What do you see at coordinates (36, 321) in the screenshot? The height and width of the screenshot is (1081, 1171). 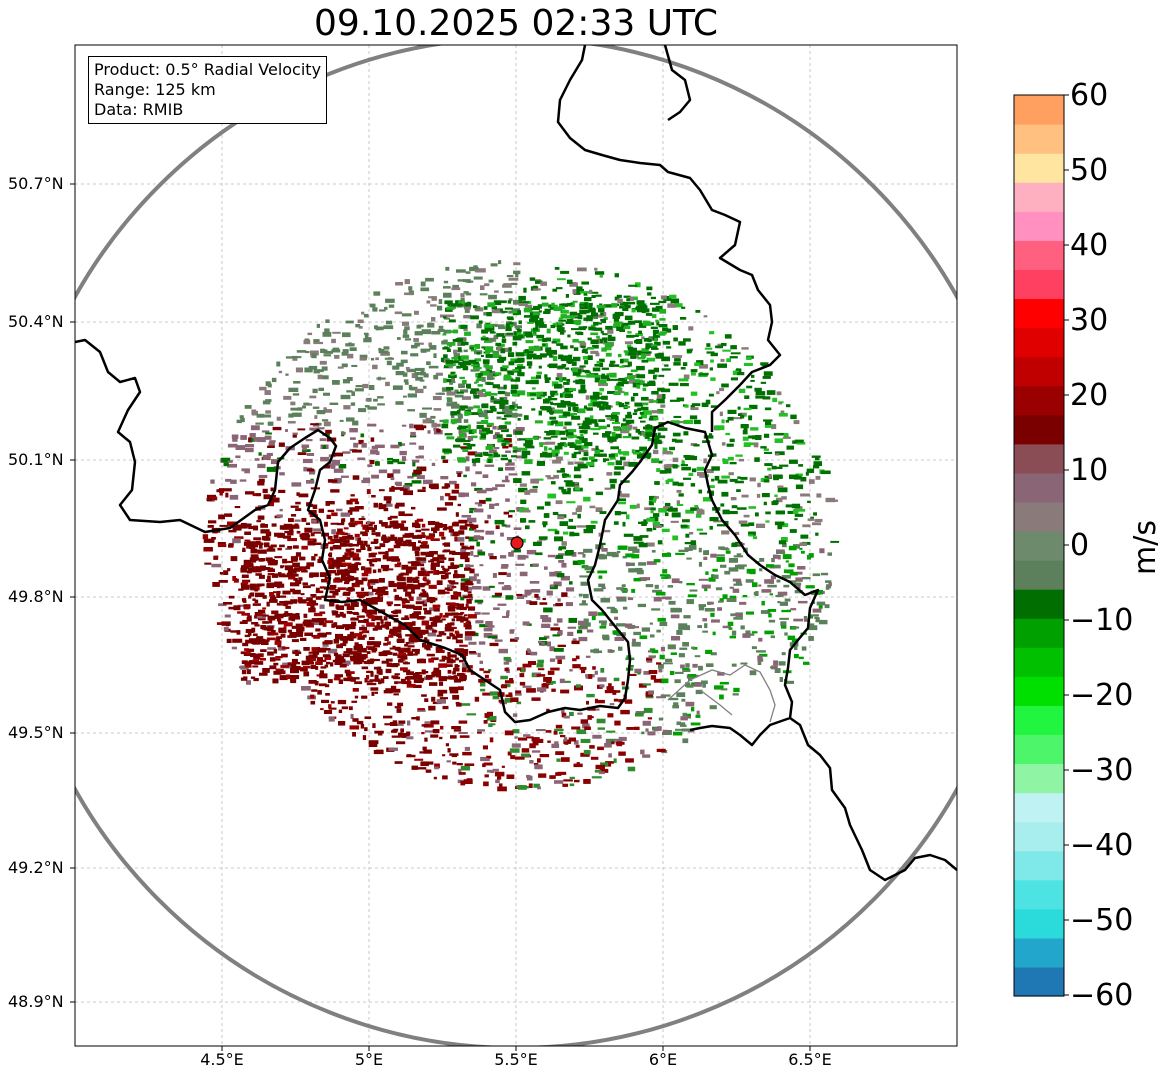 I see `lat-tick: 50.4°N` at bounding box center [36, 321].